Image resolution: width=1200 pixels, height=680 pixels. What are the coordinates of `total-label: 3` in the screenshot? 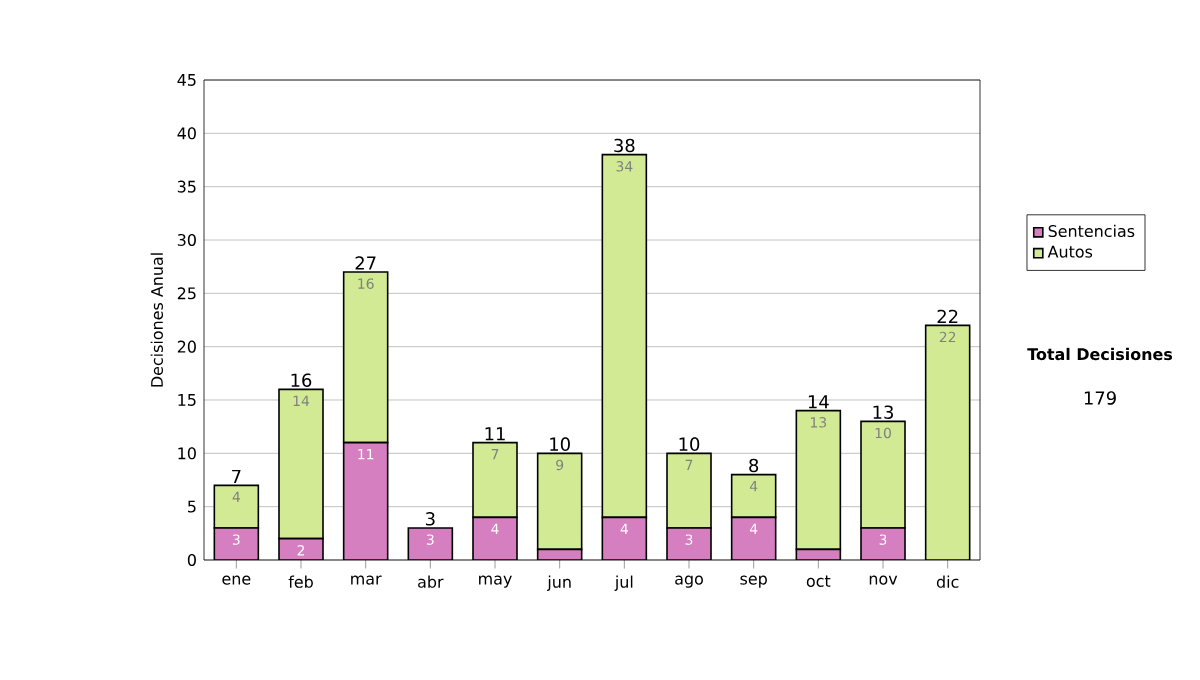 It's located at (430, 519).